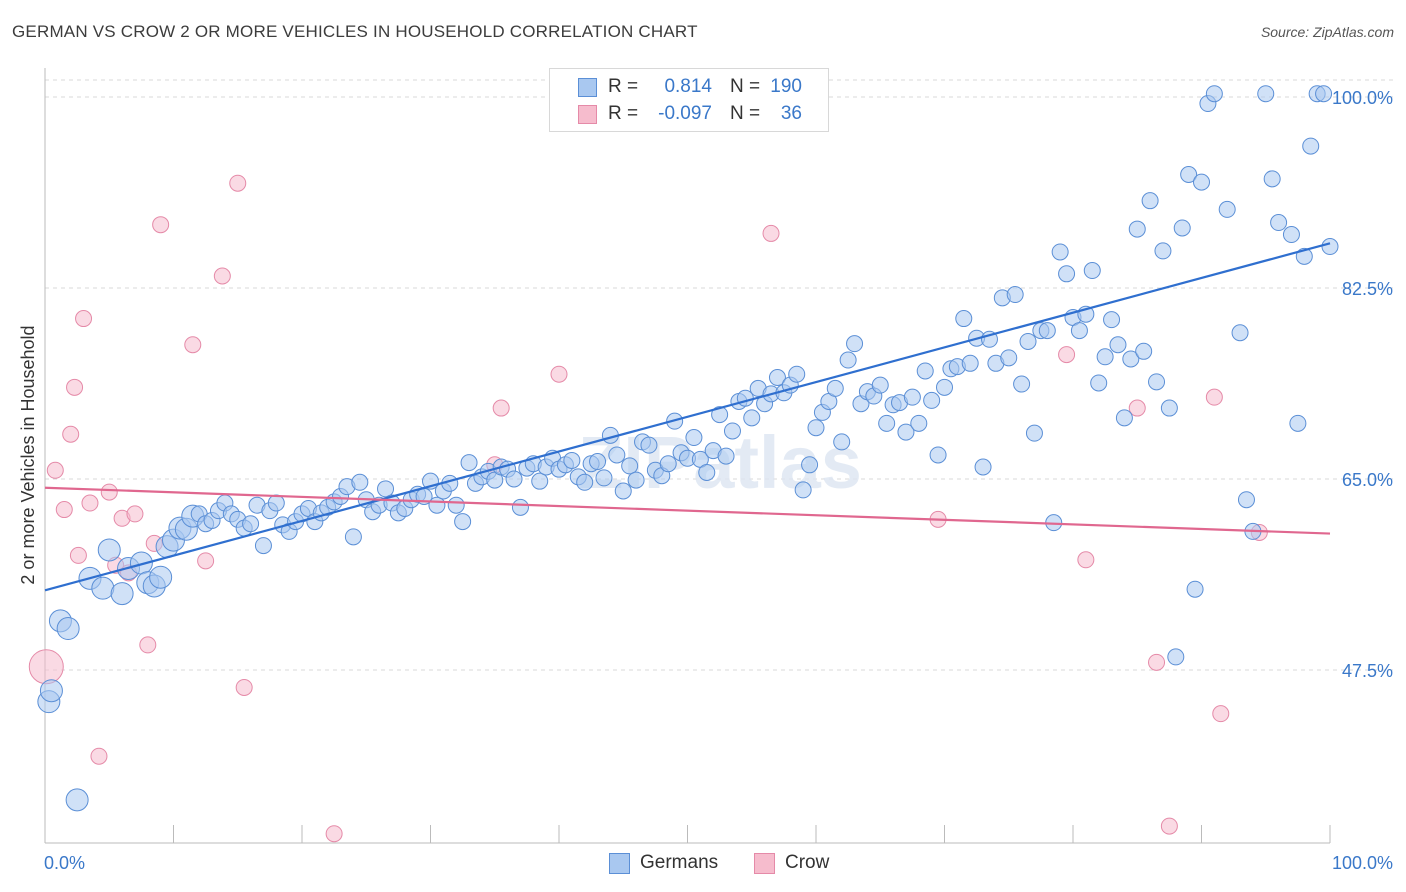 The width and height of the screenshot is (1406, 892). I want to click on y-tick-label: 82.5%, so click(1367, 289).